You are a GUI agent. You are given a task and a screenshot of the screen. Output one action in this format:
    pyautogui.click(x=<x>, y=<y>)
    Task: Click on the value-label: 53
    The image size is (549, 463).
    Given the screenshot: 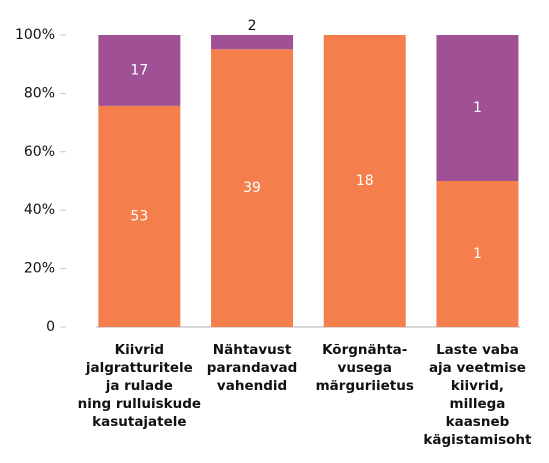 What is the action you would take?
    pyautogui.click(x=139, y=216)
    